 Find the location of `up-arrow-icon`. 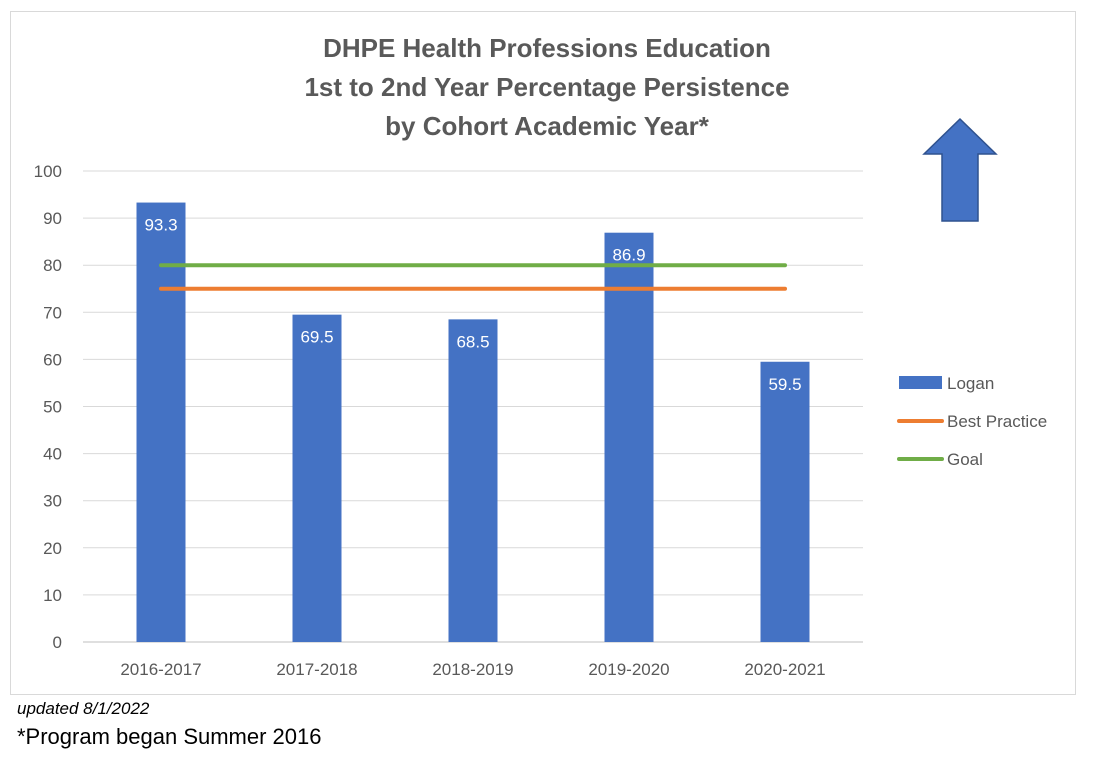

up-arrow-icon is located at coordinates (960, 169).